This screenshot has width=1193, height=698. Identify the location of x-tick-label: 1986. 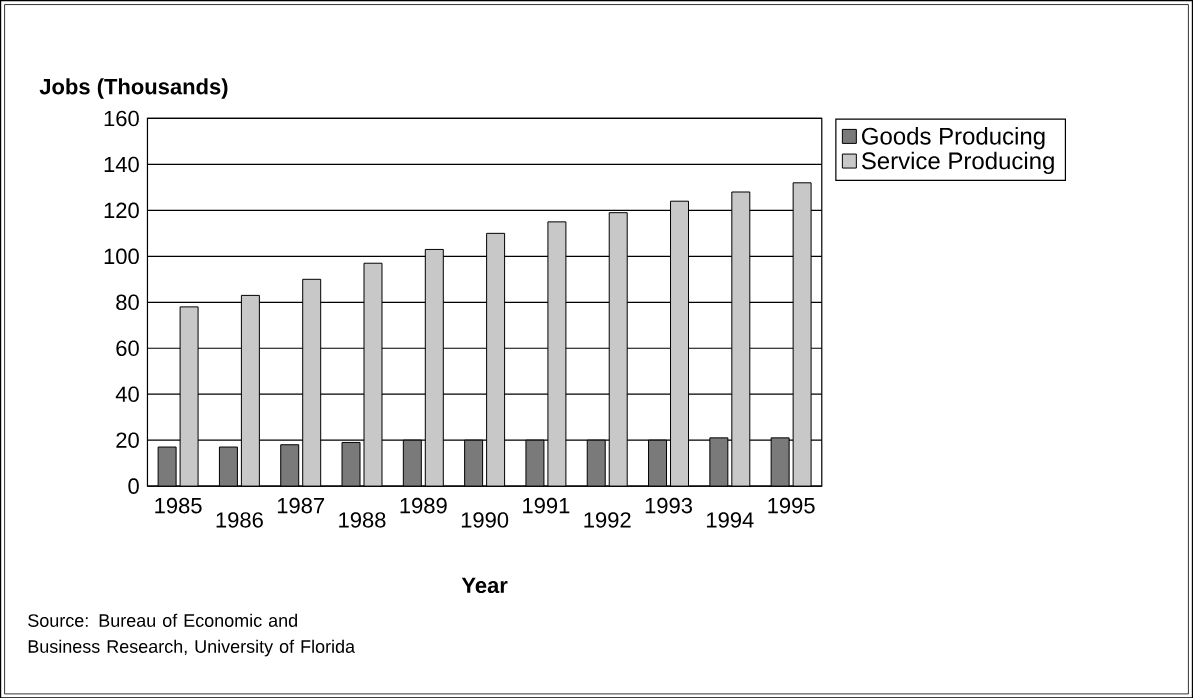
(239, 519).